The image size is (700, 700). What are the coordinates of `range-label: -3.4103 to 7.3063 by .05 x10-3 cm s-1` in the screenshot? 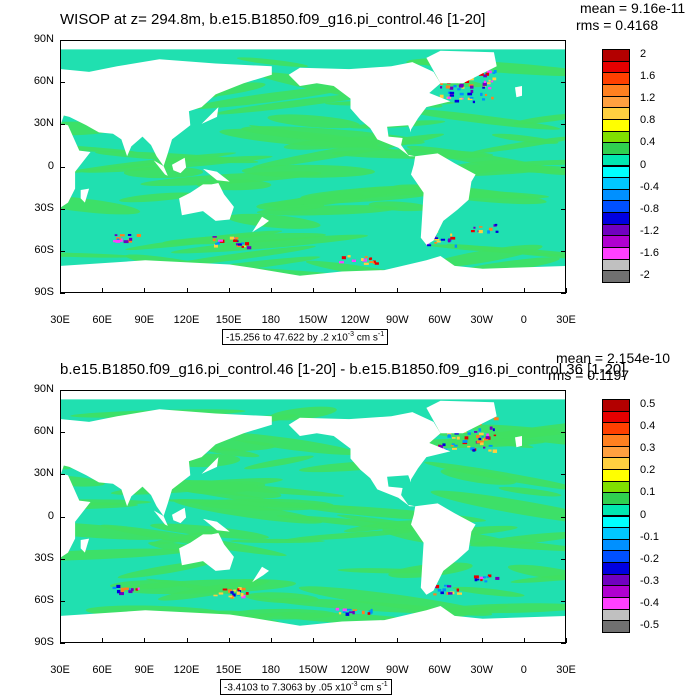 It's located at (306, 687).